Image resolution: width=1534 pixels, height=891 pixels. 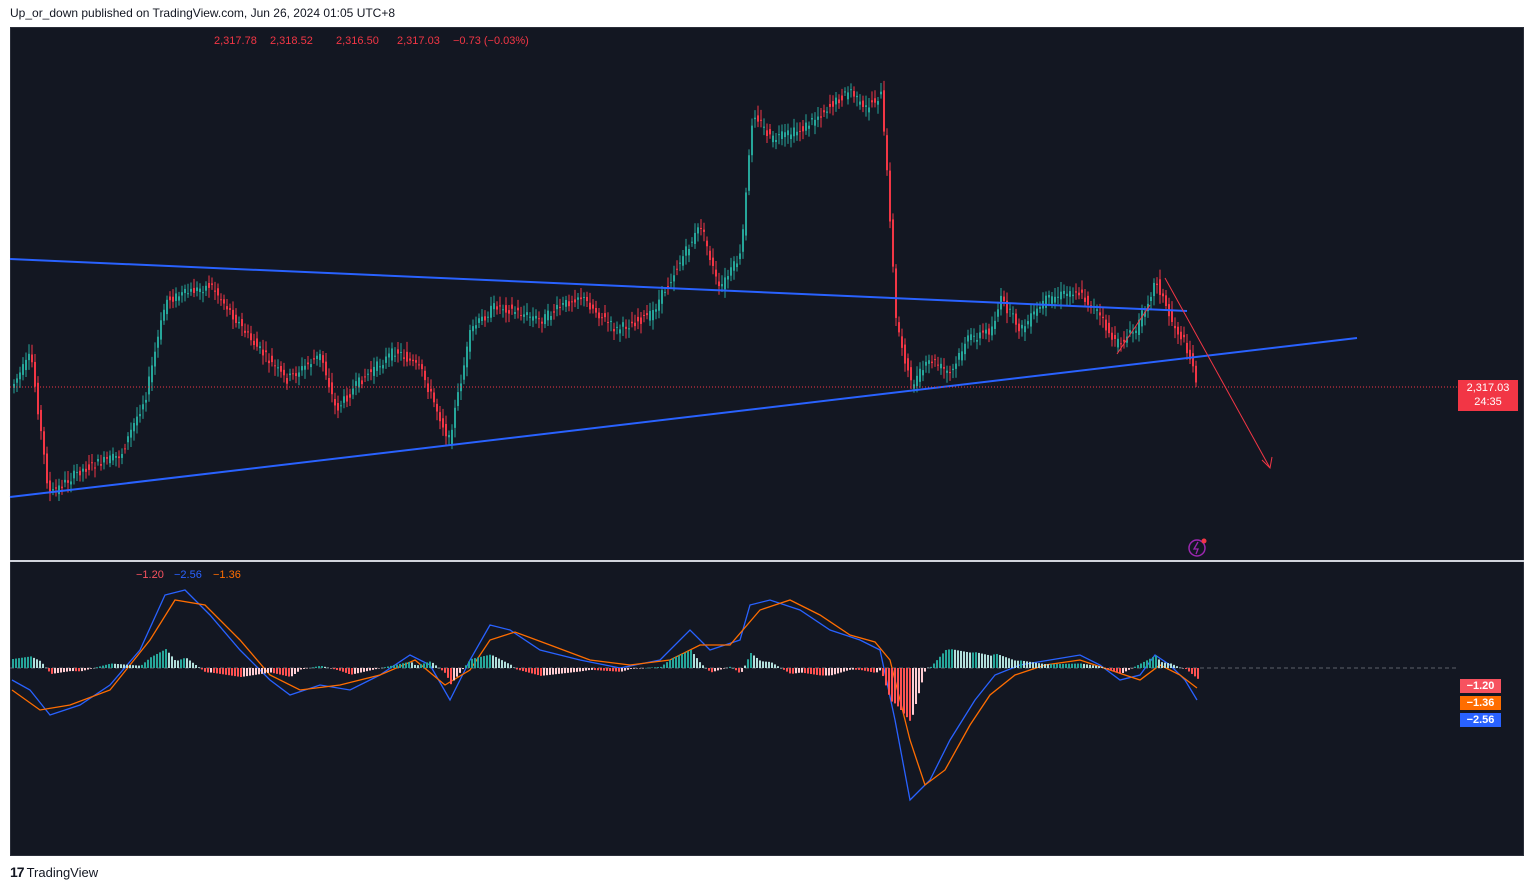 What do you see at coordinates (418, 41) in the screenshot?
I see `ohlc-close: 2,317.03` at bounding box center [418, 41].